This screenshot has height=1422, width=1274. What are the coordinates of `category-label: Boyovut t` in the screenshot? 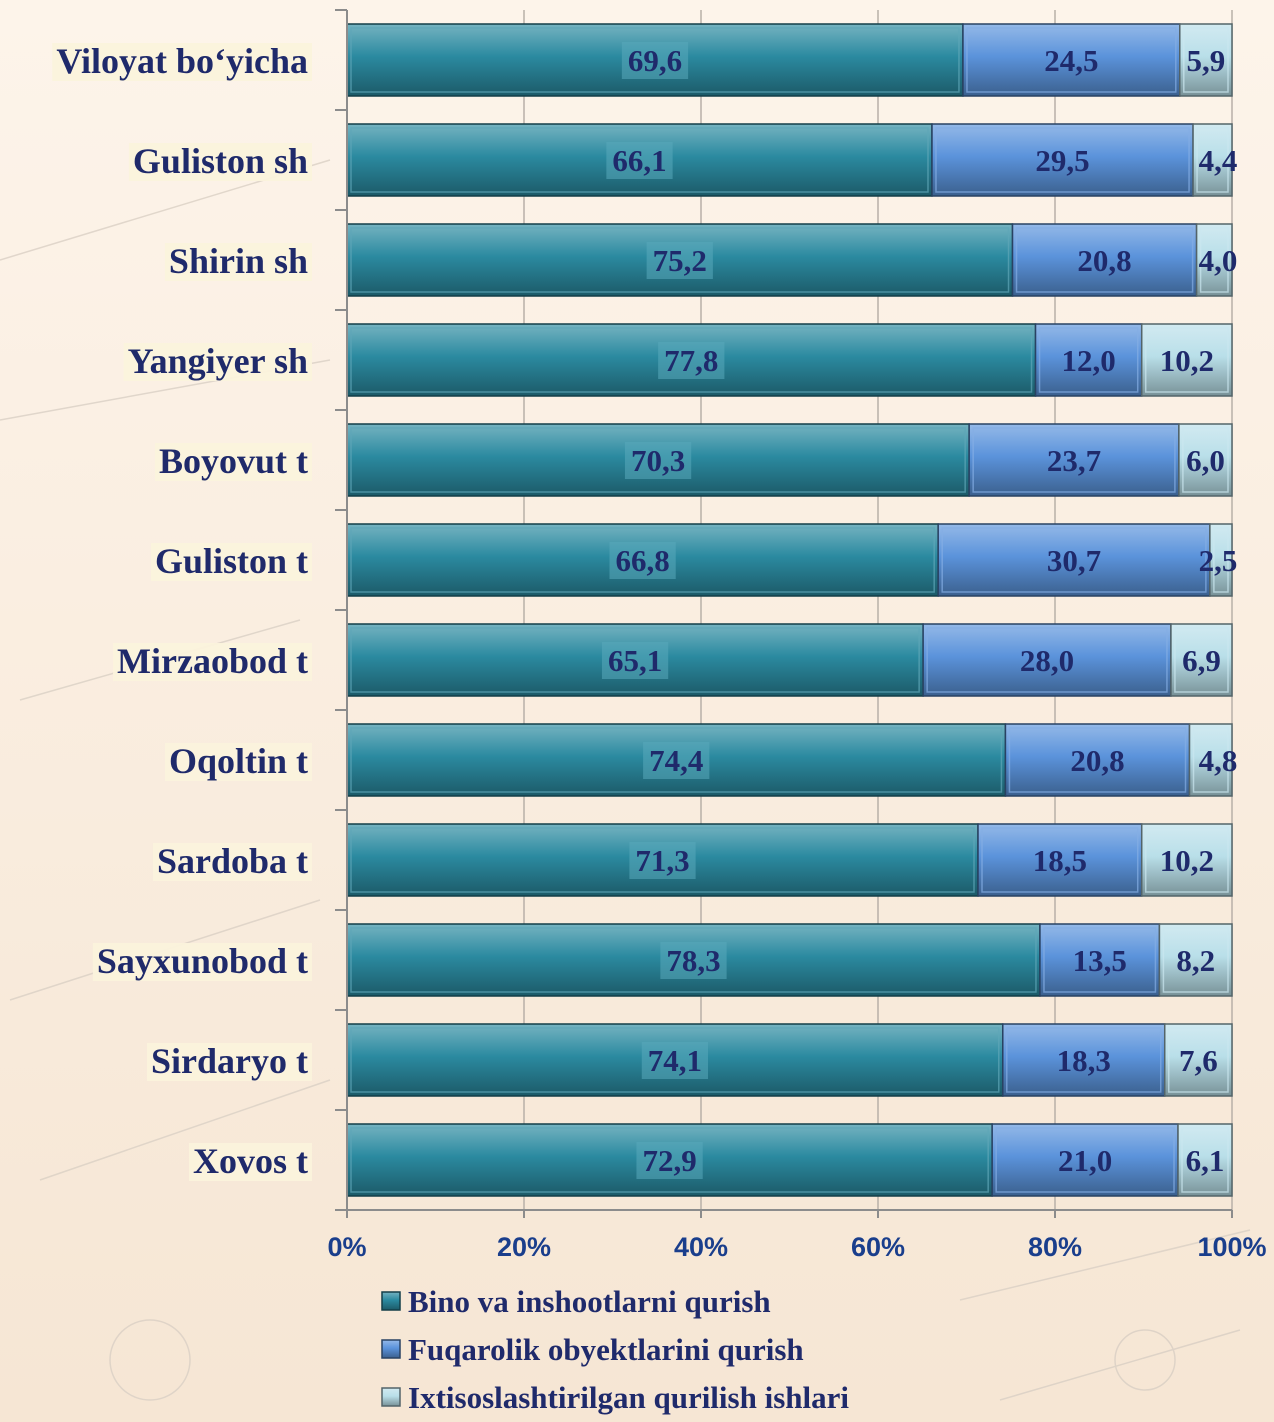 It's located at (233, 461).